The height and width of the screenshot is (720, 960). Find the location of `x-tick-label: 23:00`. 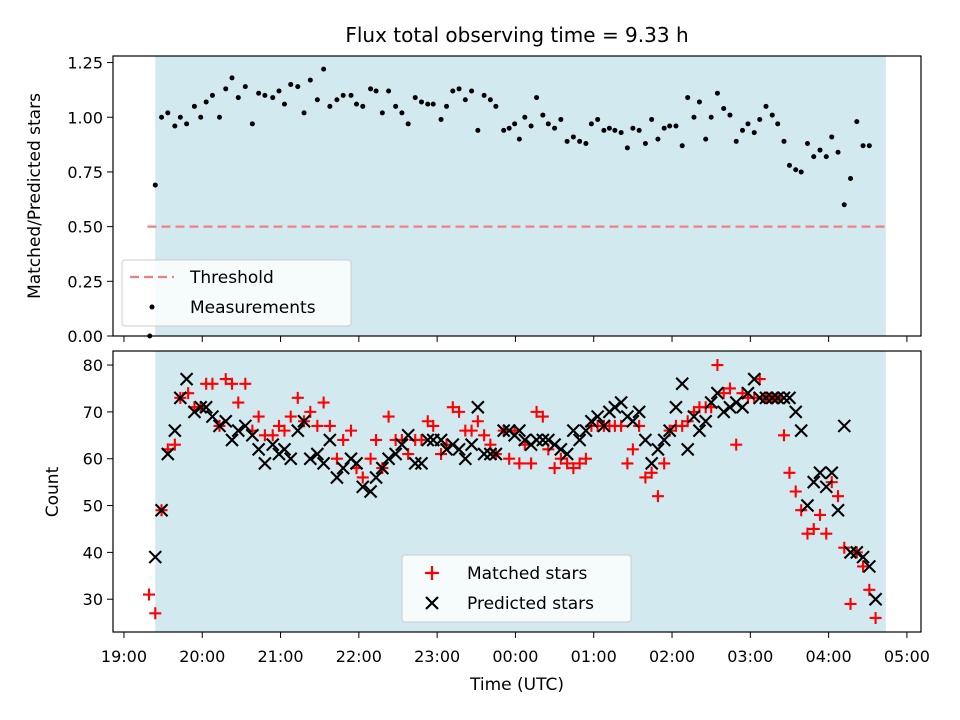

x-tick-label: 23:00 is located at coordinates (437, 656).